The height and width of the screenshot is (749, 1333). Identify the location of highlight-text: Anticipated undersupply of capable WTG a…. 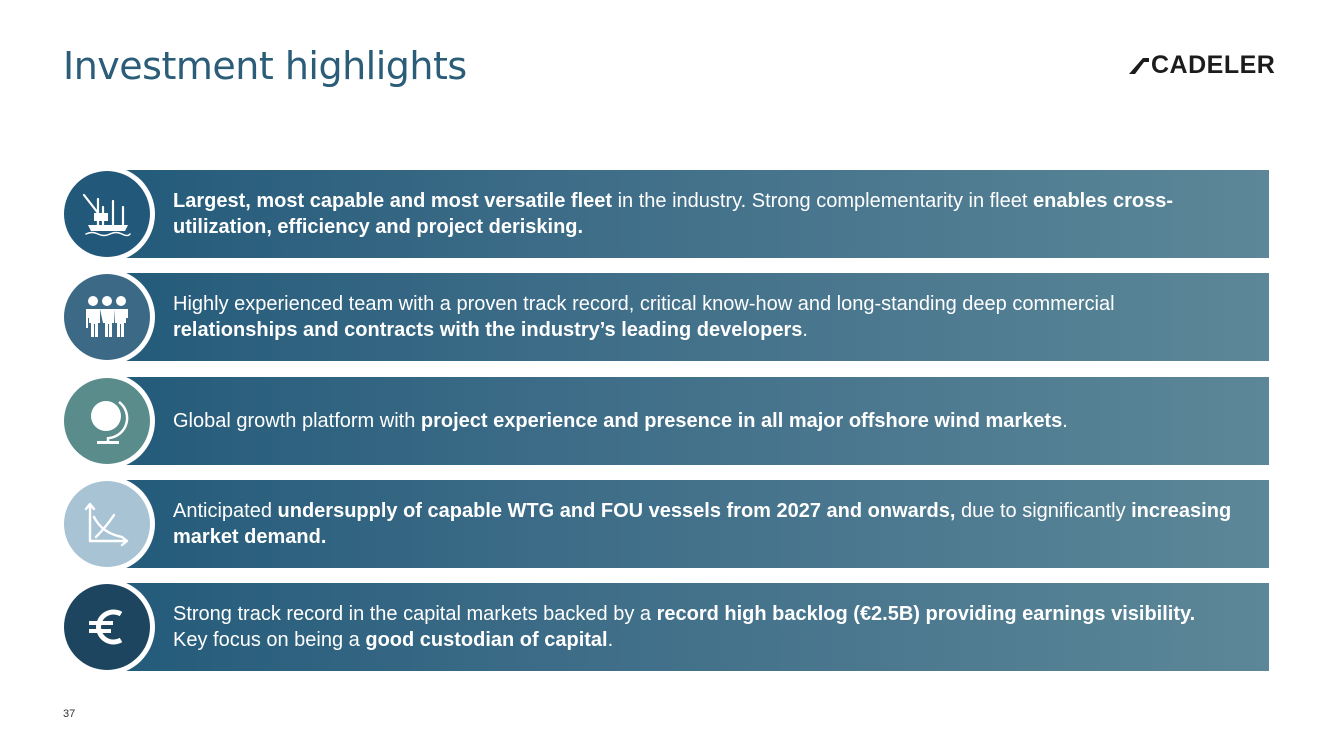
(702, 524).